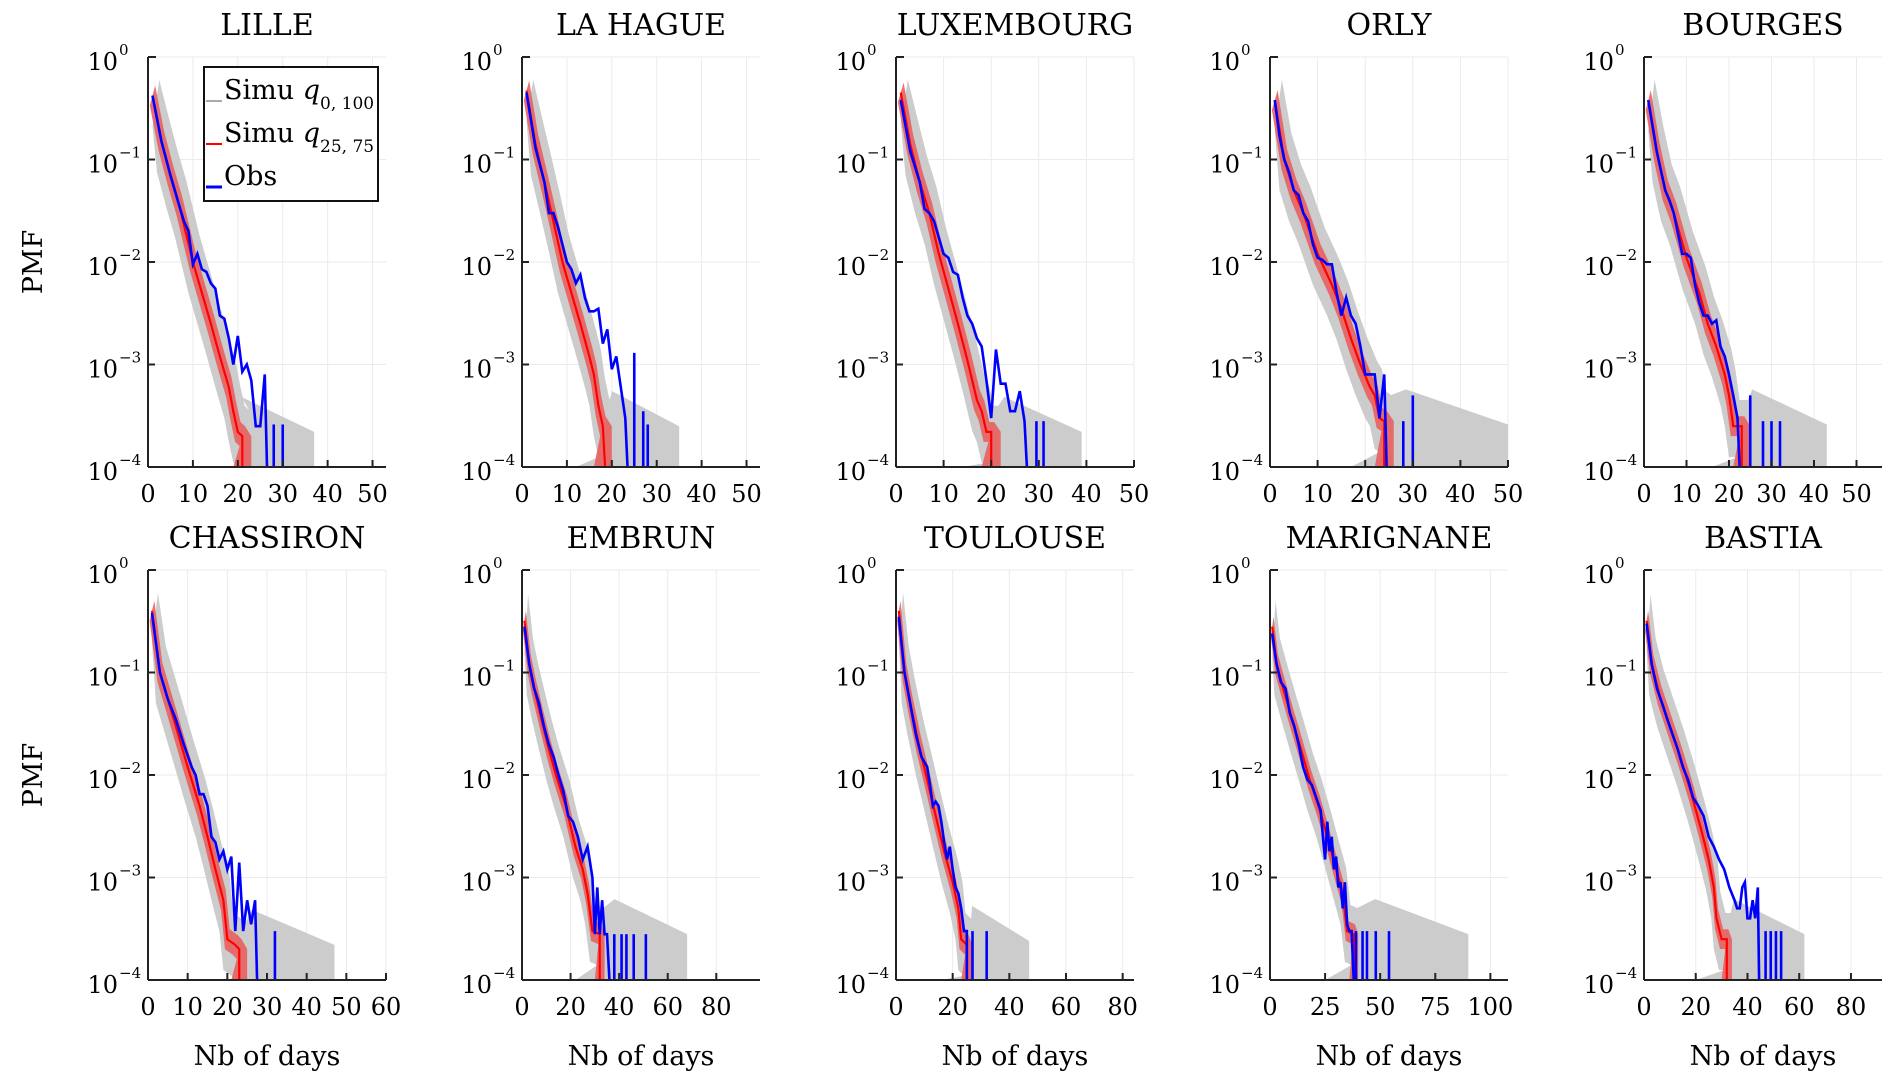 This screenshot has height=1079, width=1892. I want to click on x-tick-label: 80, so click(716, 1007).